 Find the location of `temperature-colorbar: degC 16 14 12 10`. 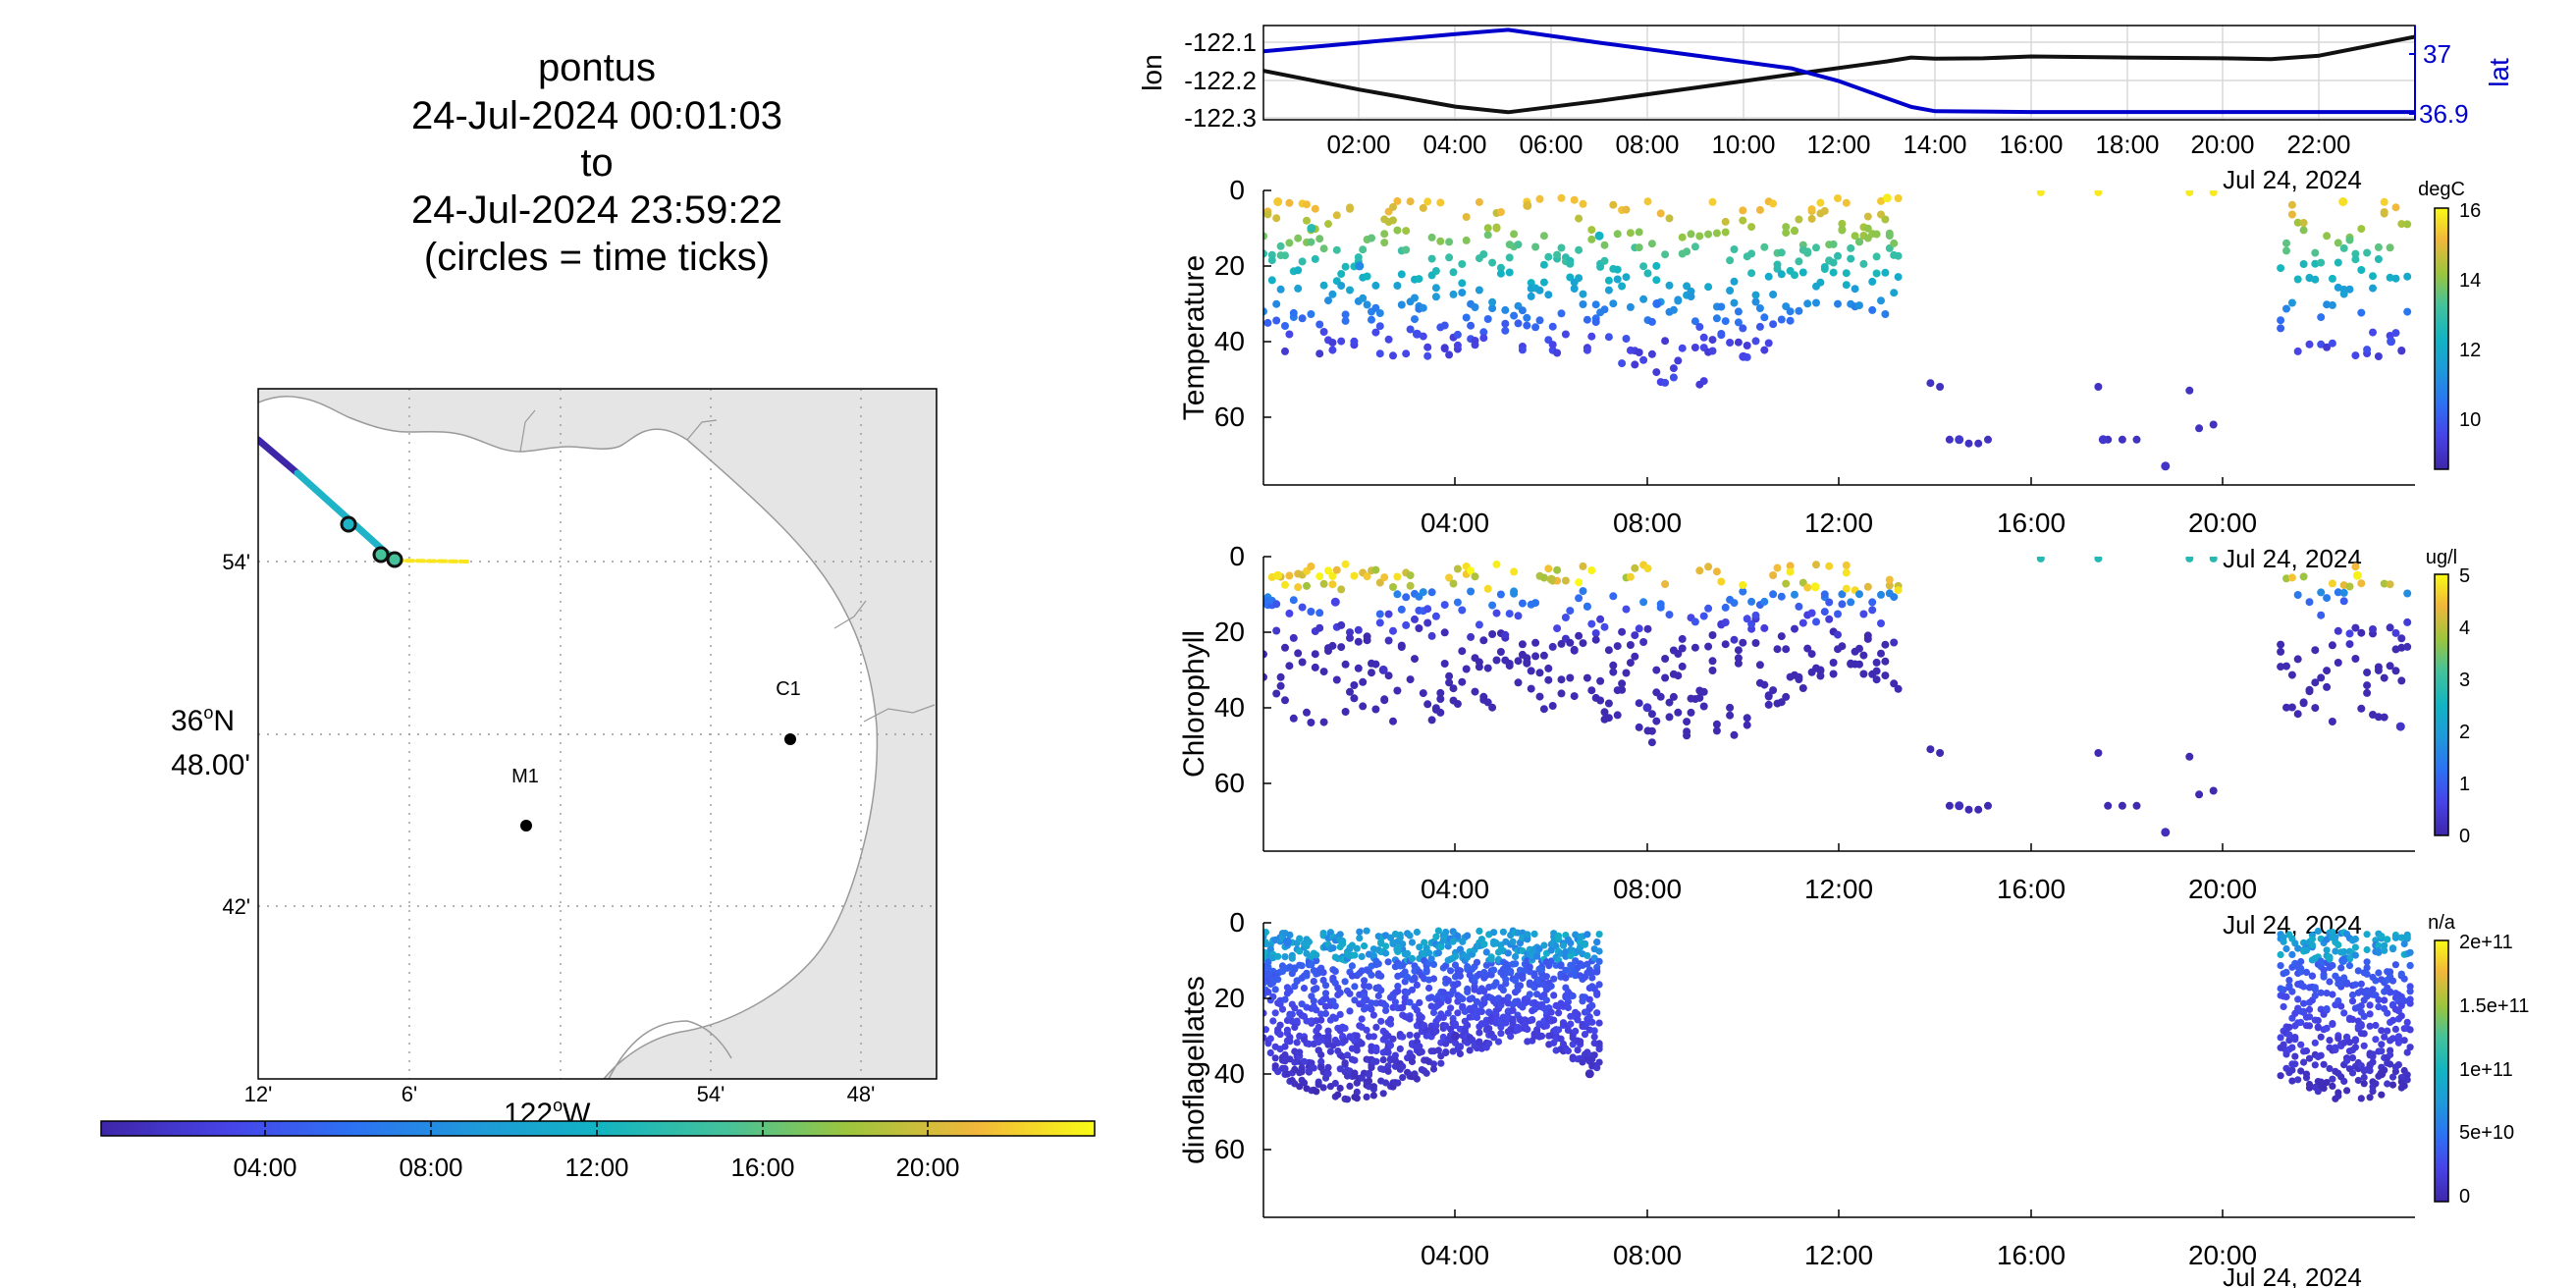

temperature-colorbar: degC 16 14 12 10 is located at coordinates (2449, 324).